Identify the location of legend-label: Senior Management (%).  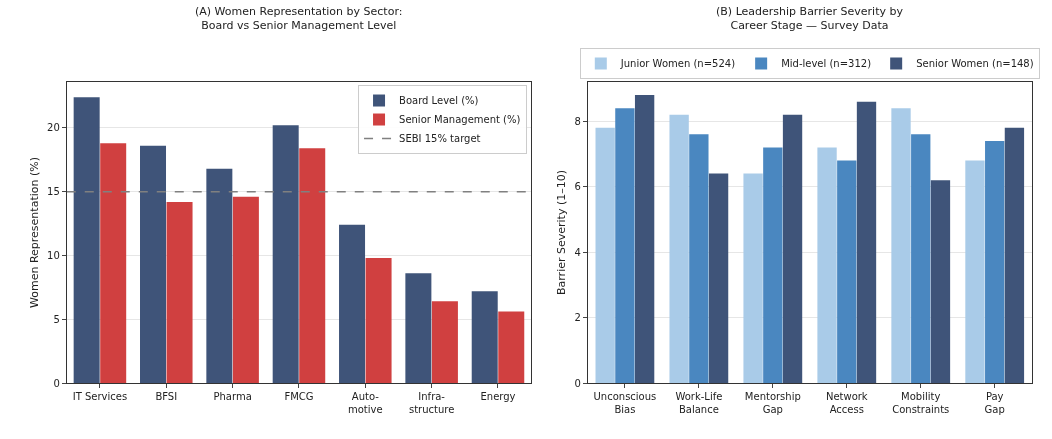
(460, 120).